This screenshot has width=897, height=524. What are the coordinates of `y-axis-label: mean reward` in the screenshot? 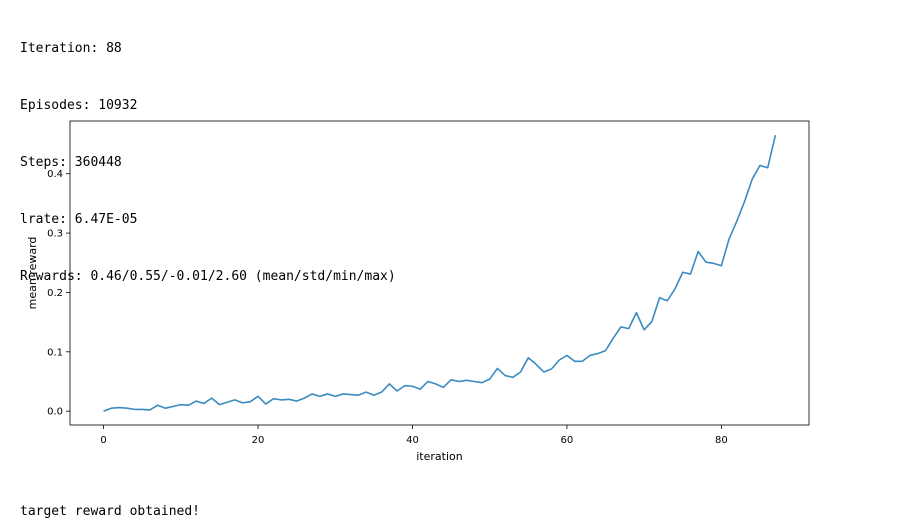 It's located at (32, 273).